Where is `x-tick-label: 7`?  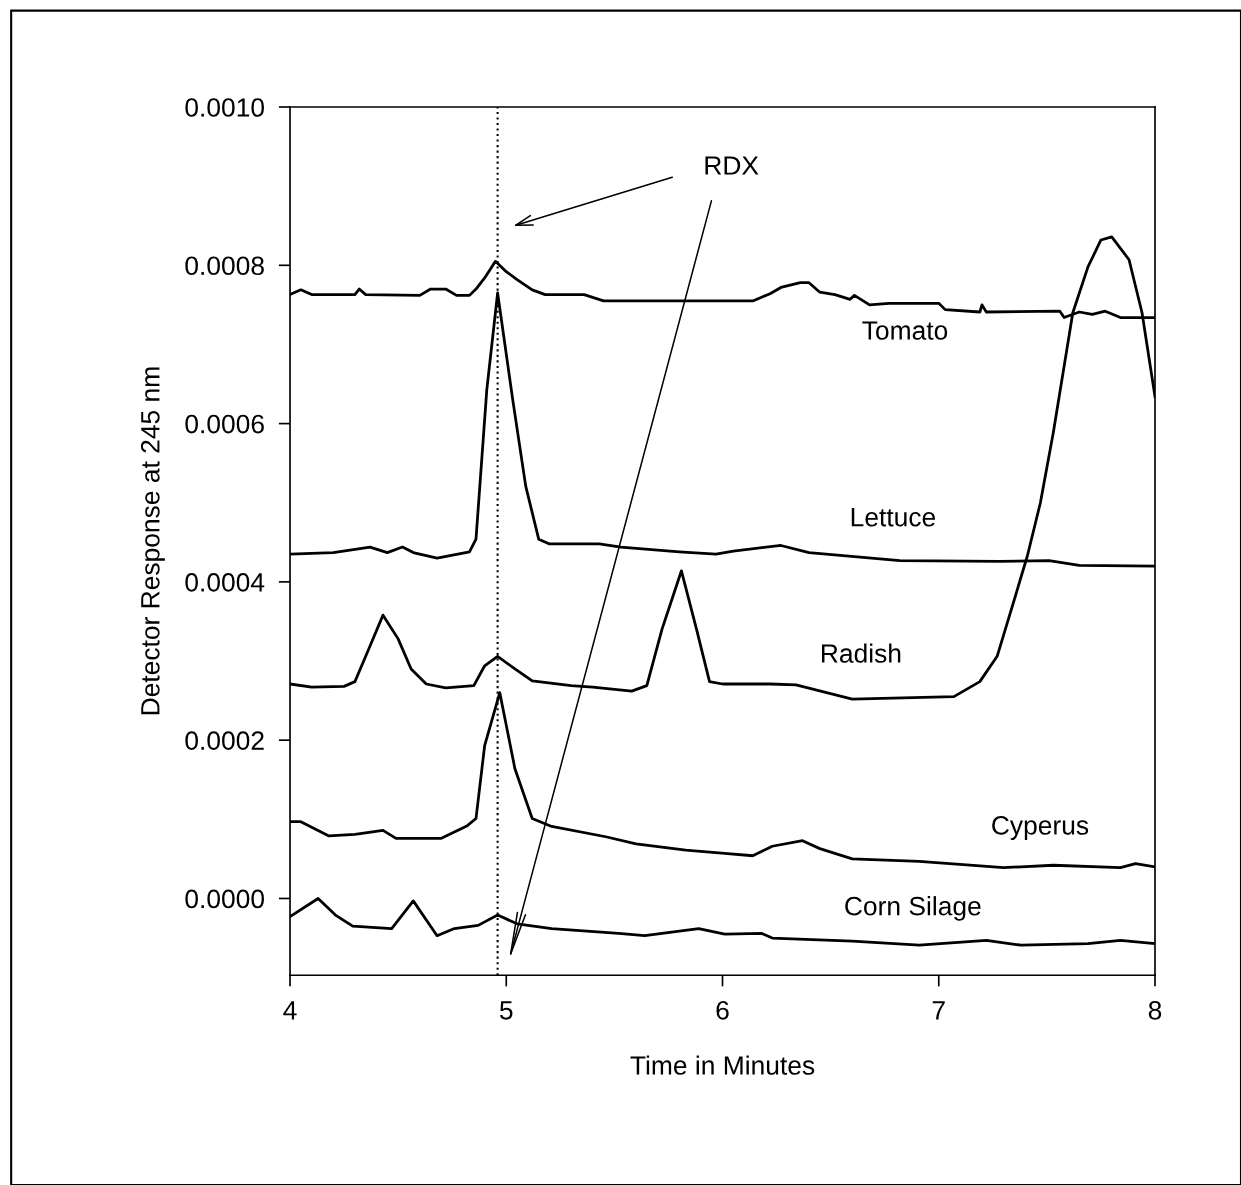
x-tick-label: 7 is located at coordinates (938, 1010).